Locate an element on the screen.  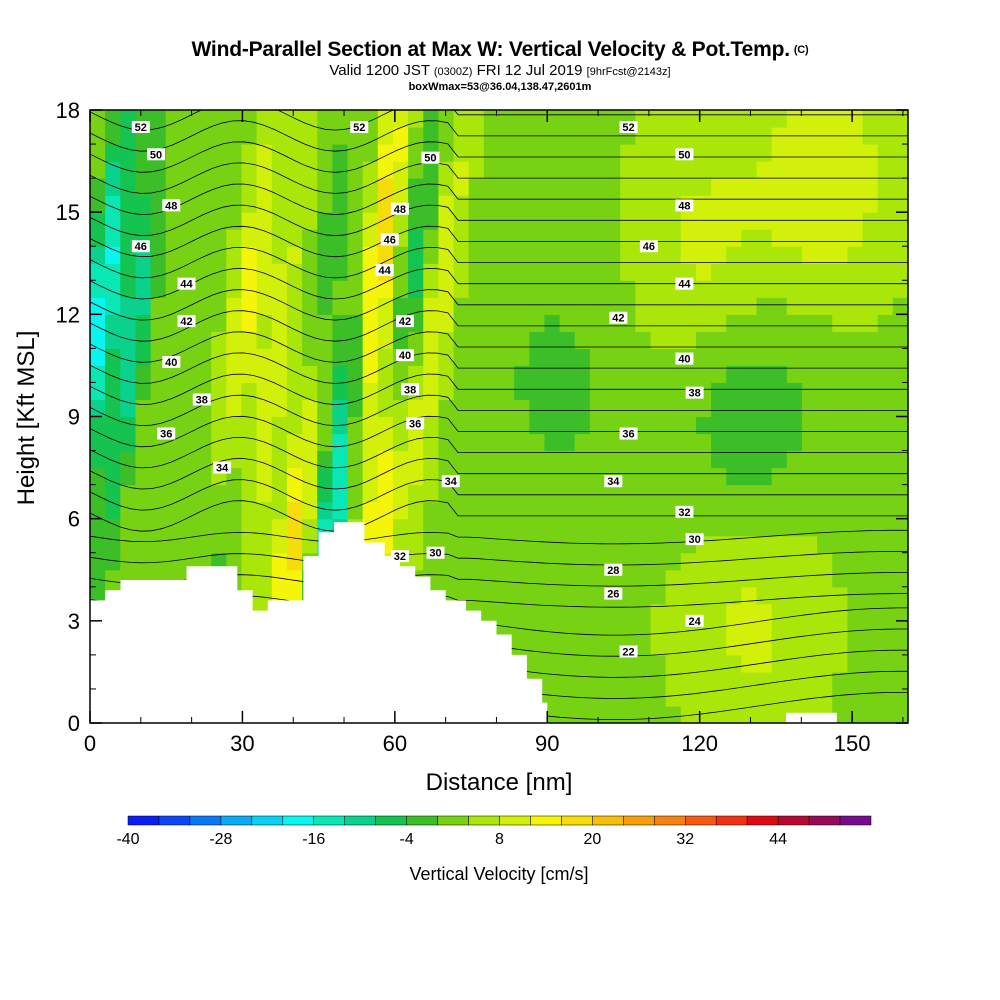
copyright-mark: (C) is located at coordinates (801, 50).